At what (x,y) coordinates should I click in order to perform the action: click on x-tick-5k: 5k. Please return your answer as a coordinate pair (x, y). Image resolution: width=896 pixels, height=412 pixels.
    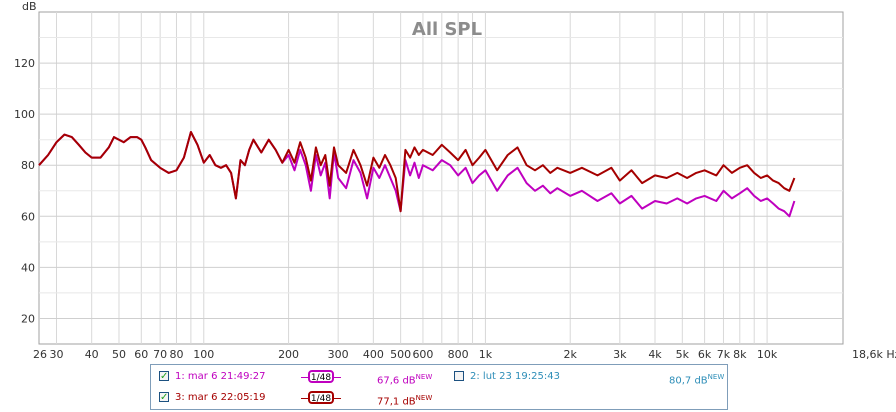
    Looking at the image, I should click on (683, 354).